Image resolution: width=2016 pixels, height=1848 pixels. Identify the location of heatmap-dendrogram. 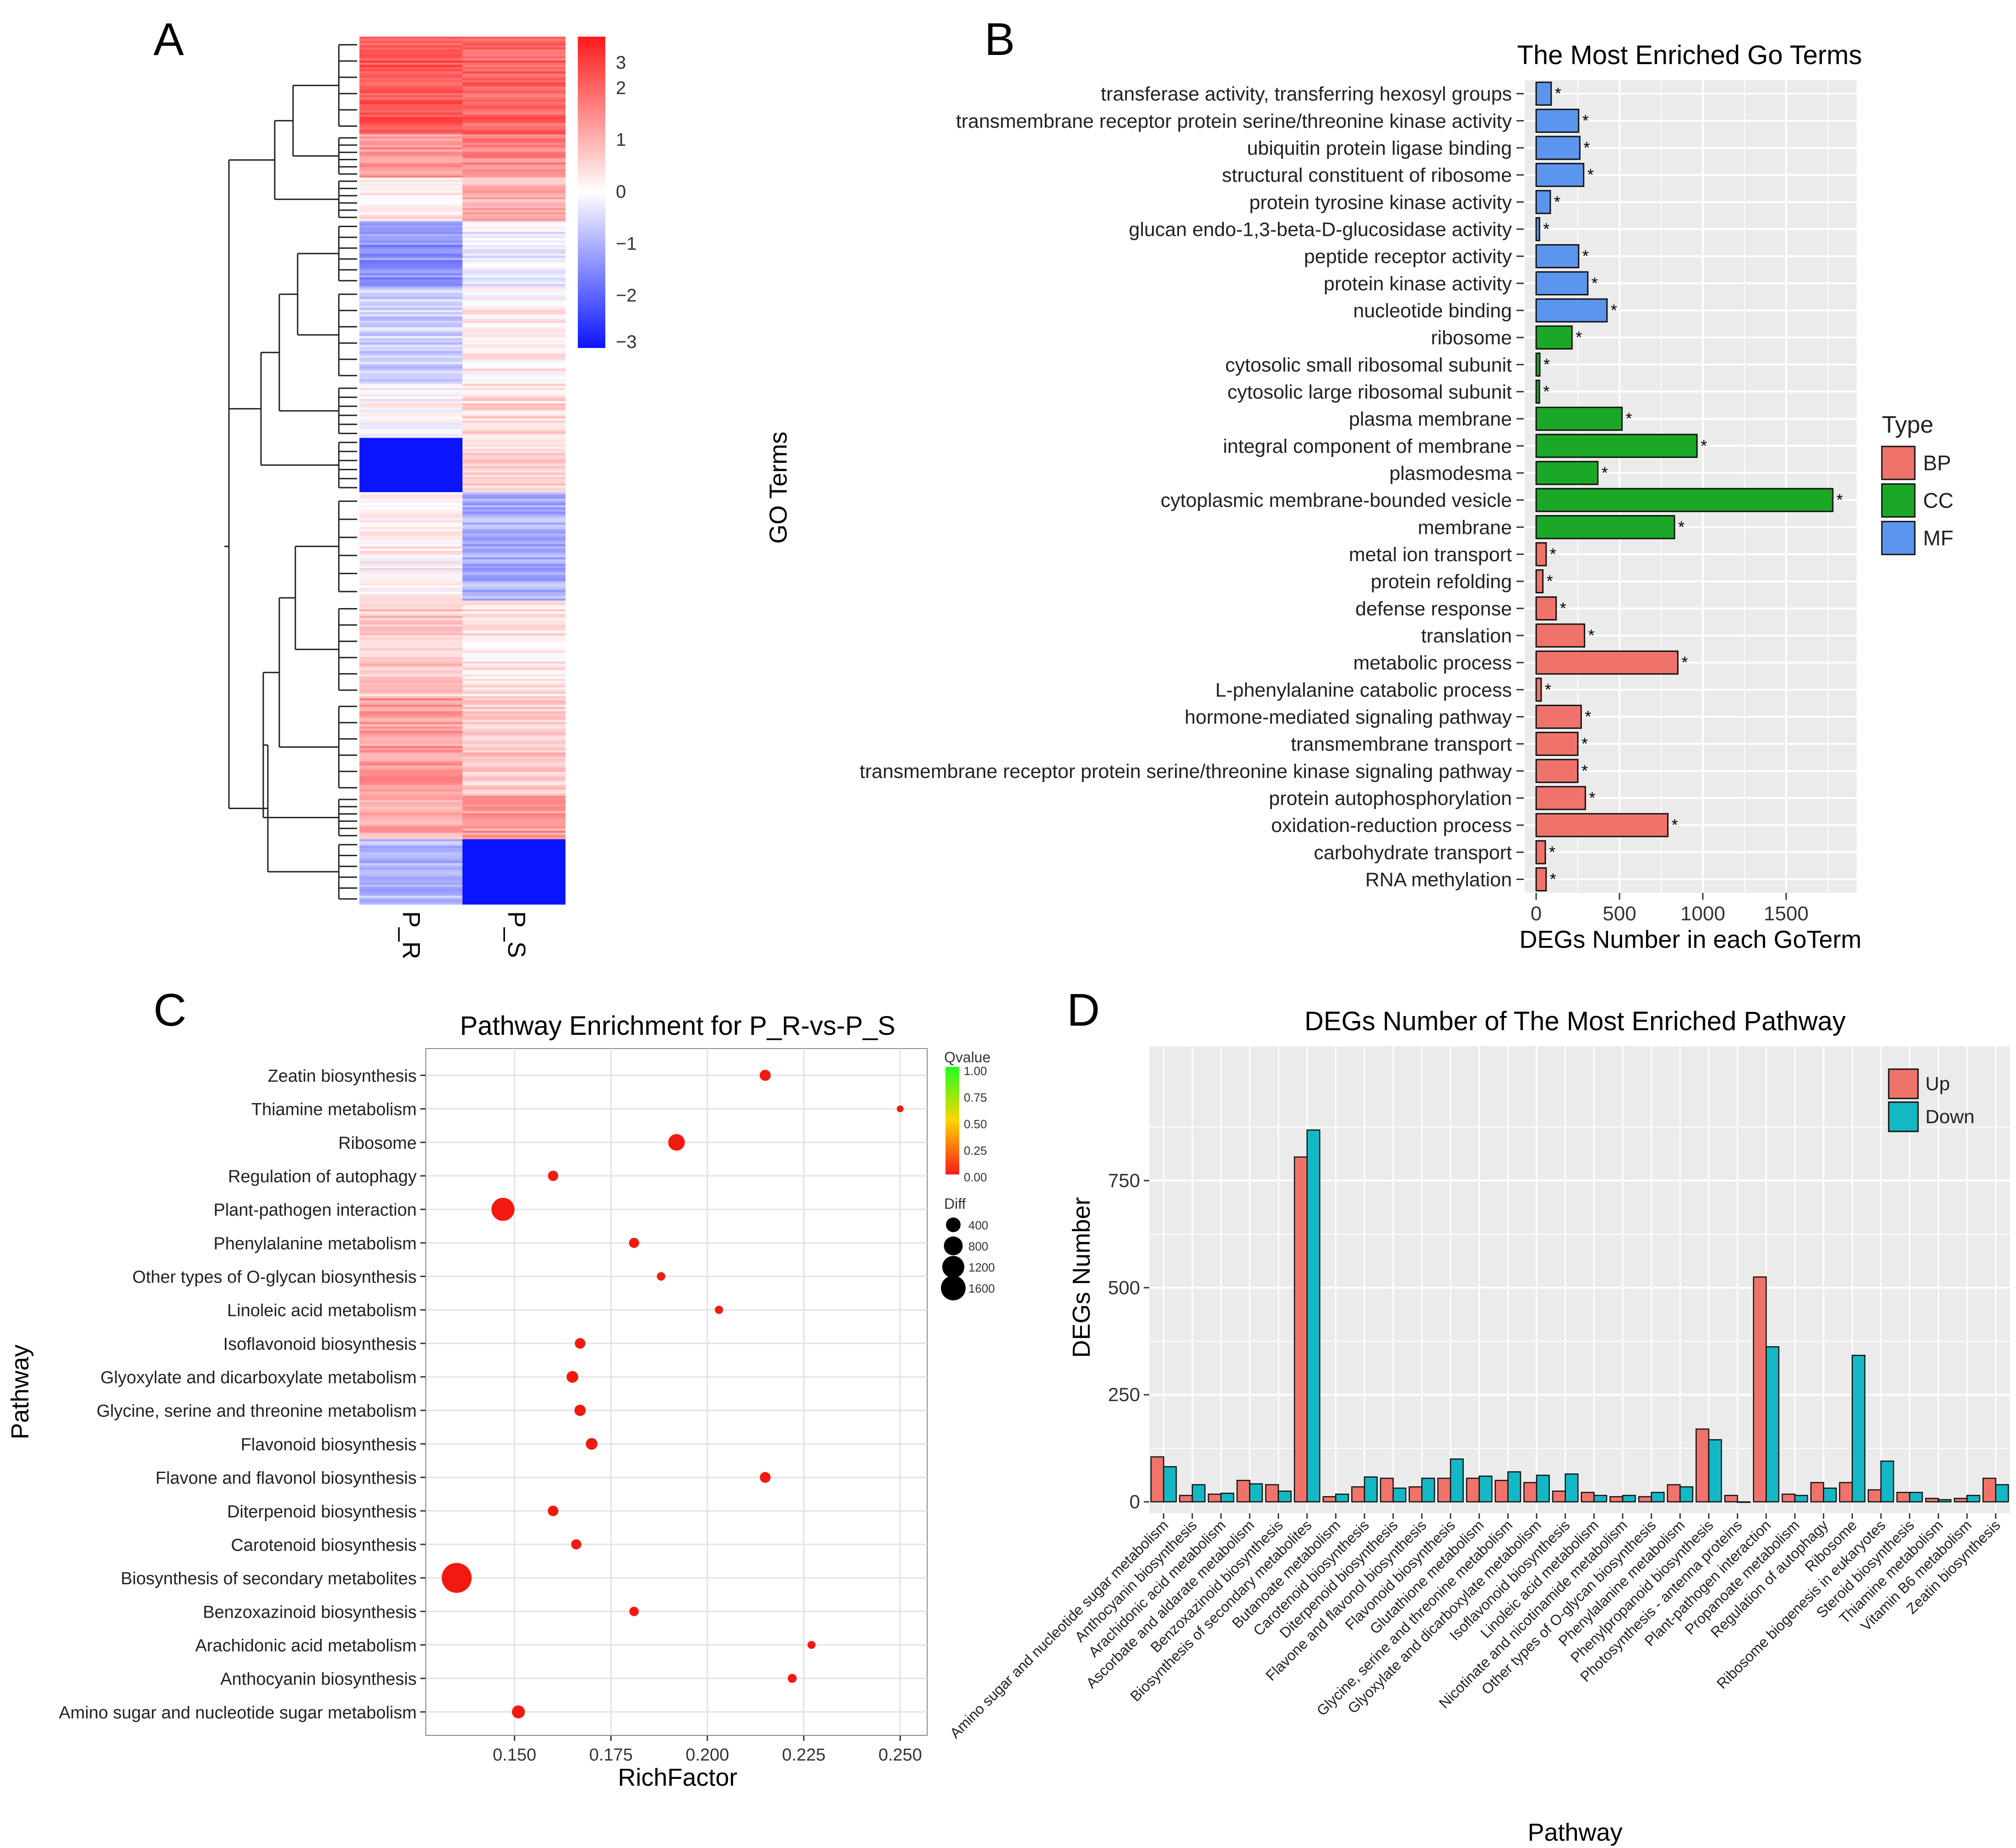
(290, 472).